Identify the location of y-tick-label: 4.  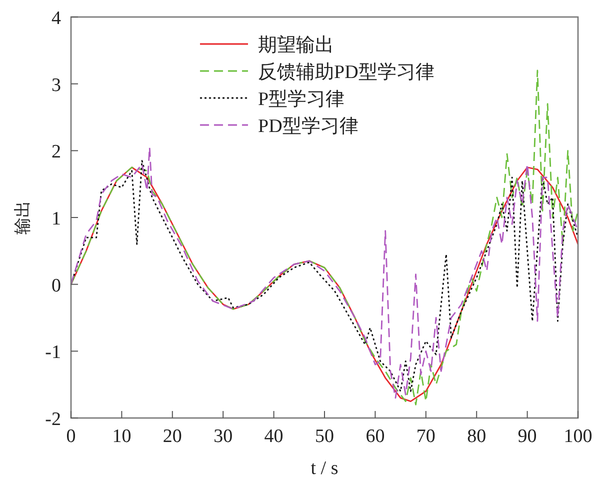
(57, 18).